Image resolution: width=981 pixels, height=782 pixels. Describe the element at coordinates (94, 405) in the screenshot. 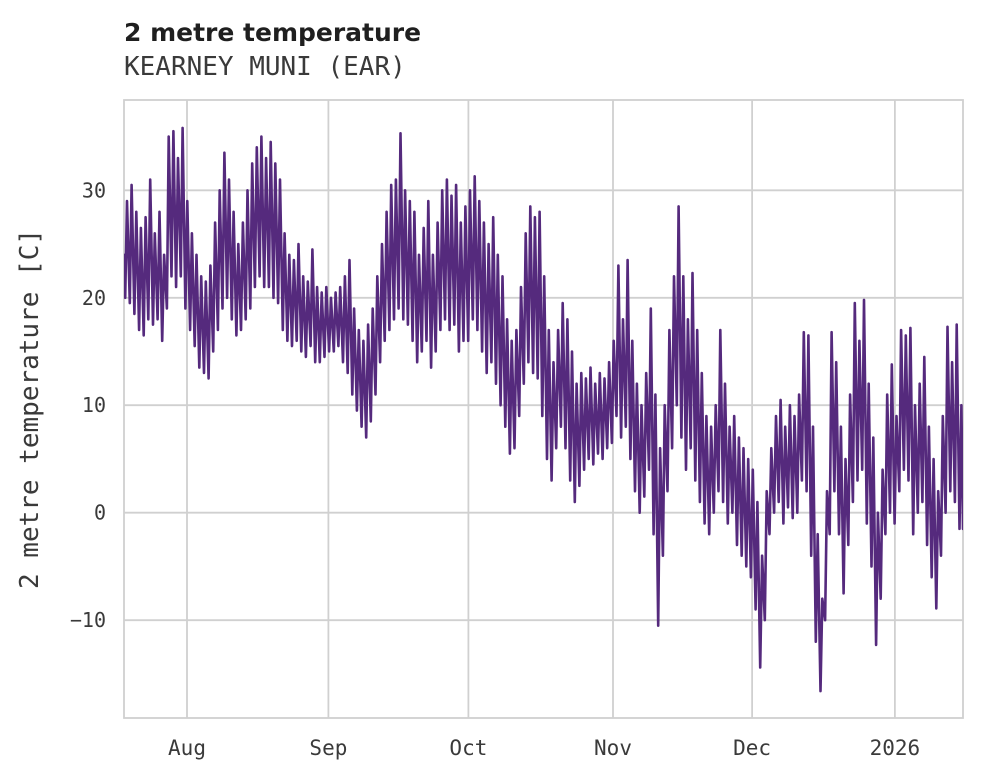

I see `y-tick-label: 10` at that location.